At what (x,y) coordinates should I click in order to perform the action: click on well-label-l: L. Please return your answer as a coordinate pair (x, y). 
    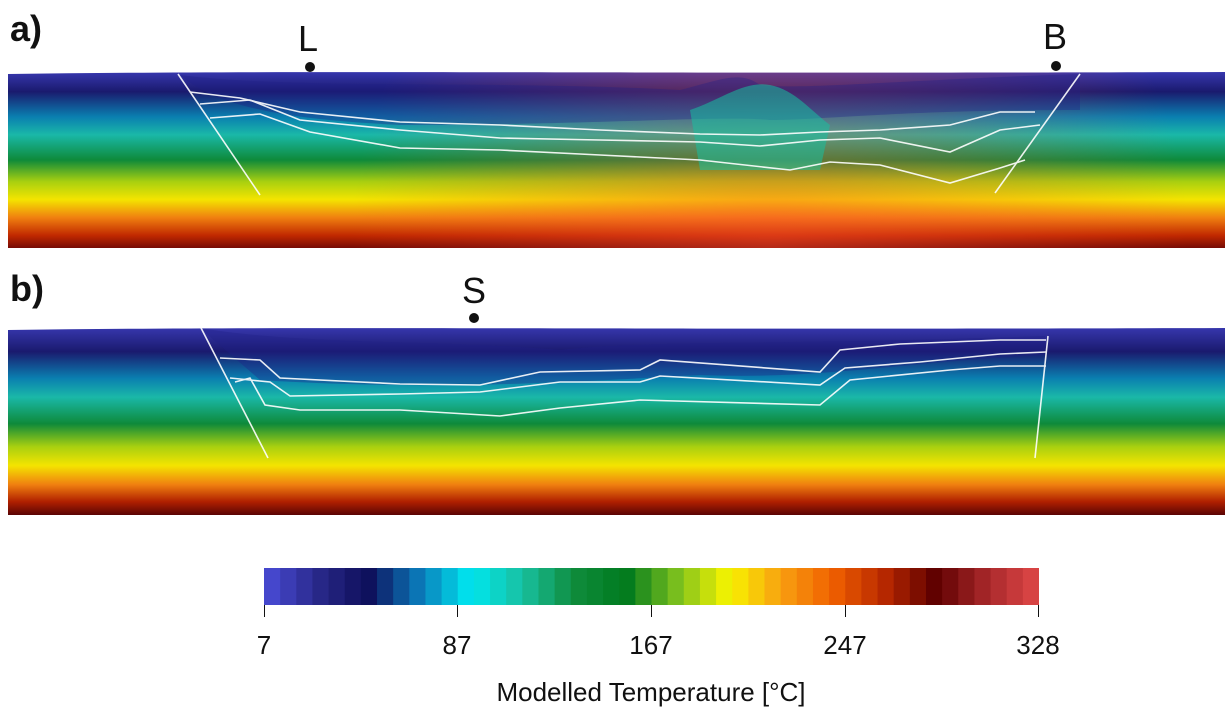
    Looking at the image, I should click on (308, 38).